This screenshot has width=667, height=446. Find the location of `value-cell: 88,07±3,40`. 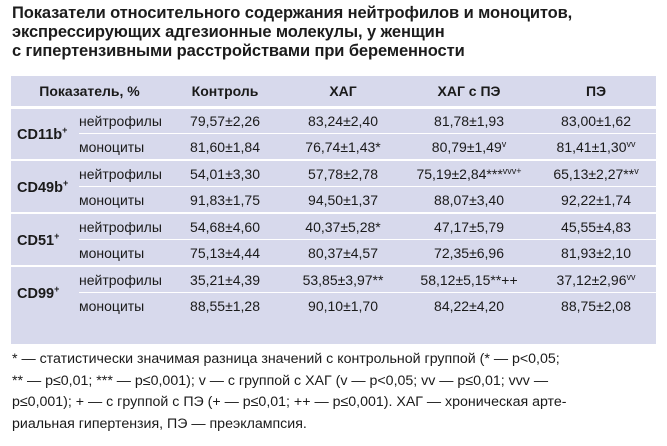

value-cell: 88,07±3,40 is located at coordinates (469, 200).